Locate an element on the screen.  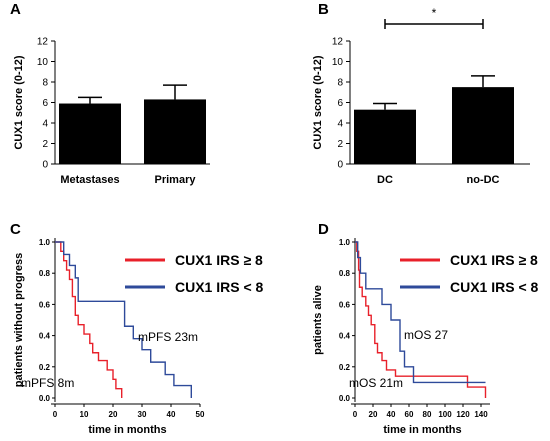
median-annotation: mOS 27 is located at coordinates (426, 335).